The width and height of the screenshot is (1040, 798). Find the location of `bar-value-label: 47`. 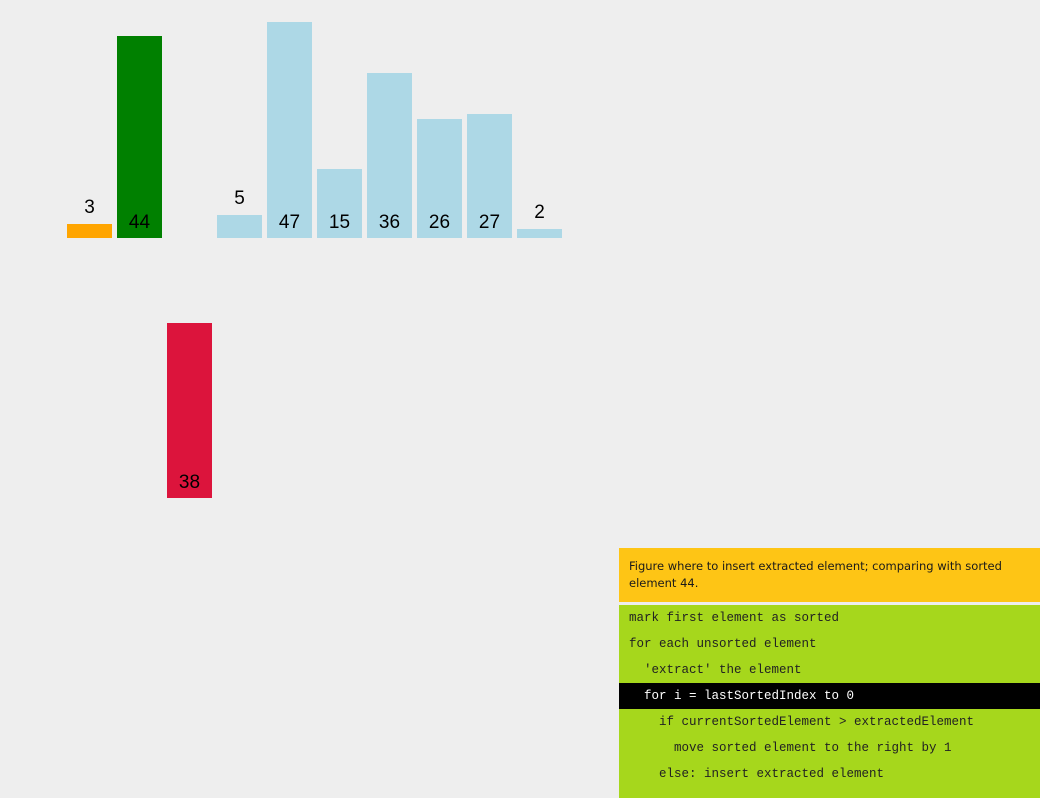

bar-value-label: 47 is located at coordinates (289, 222).